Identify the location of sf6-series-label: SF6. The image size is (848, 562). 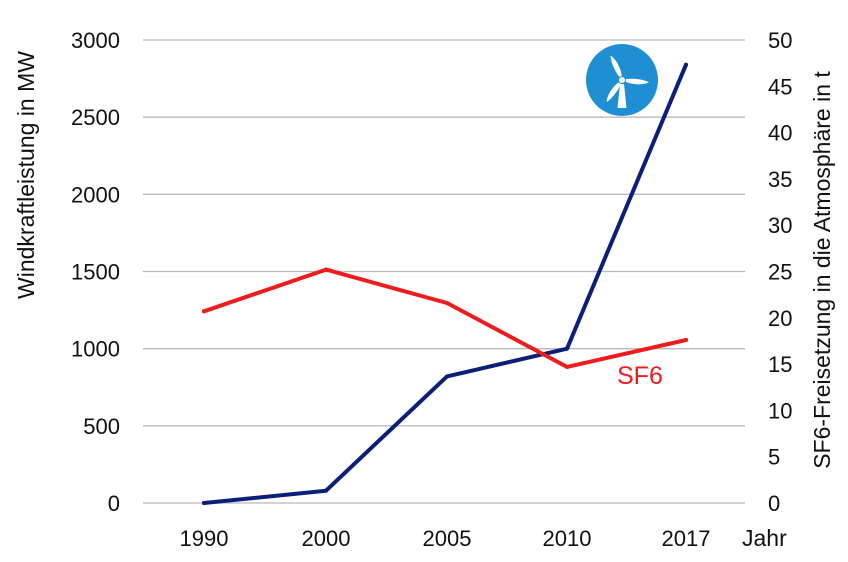
(640, 376).